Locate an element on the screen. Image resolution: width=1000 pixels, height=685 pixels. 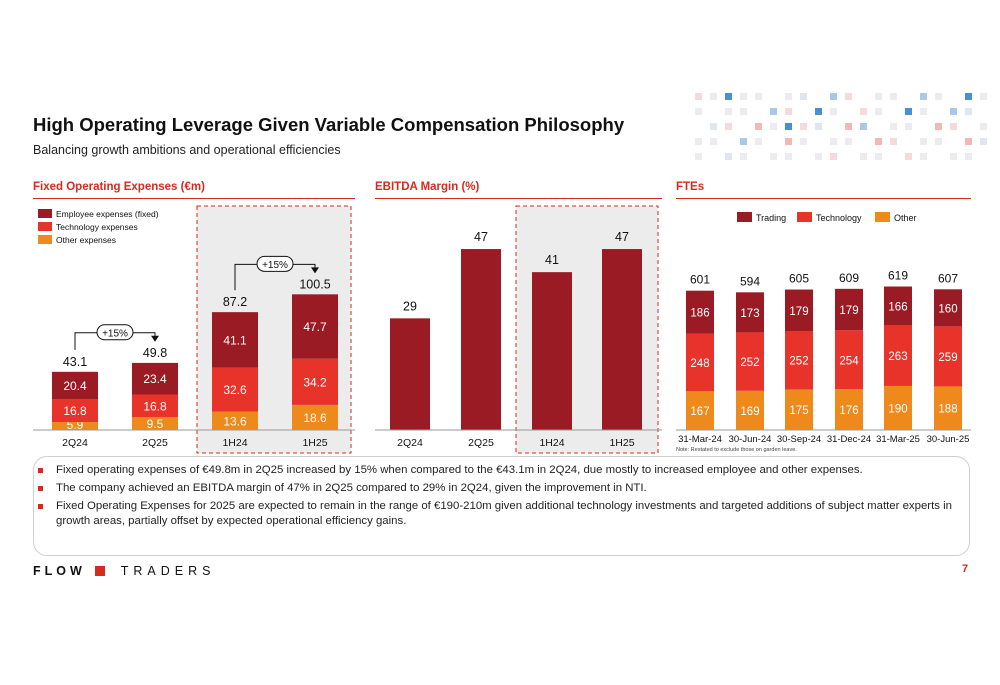
opex-data-label: 47.7 is located at coordinates (315, 327).